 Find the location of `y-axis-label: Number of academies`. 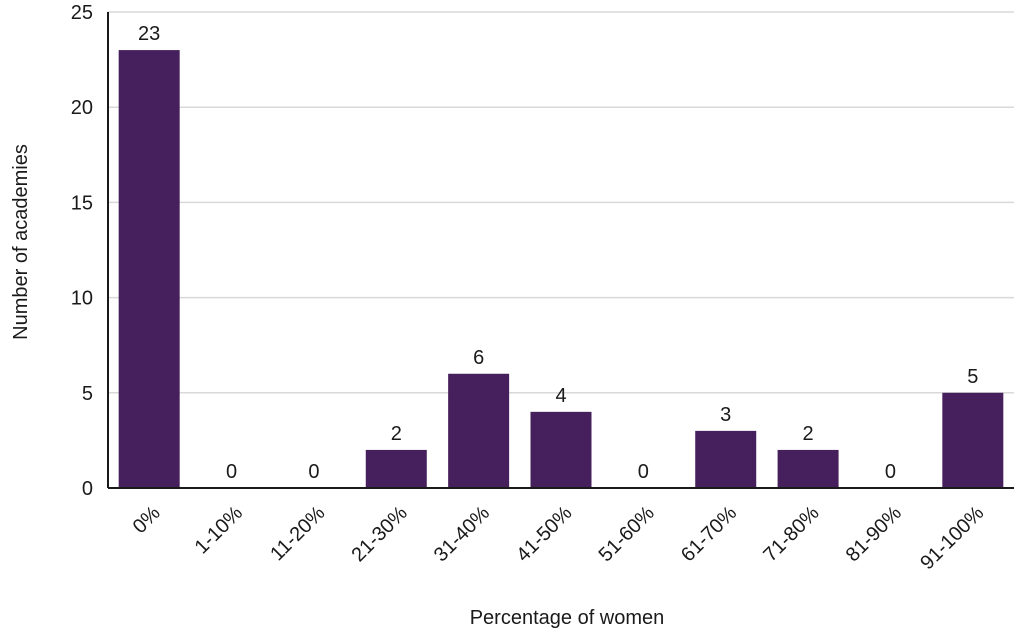

y-axis-label: Number of academies is located at coordinates (21, 242).